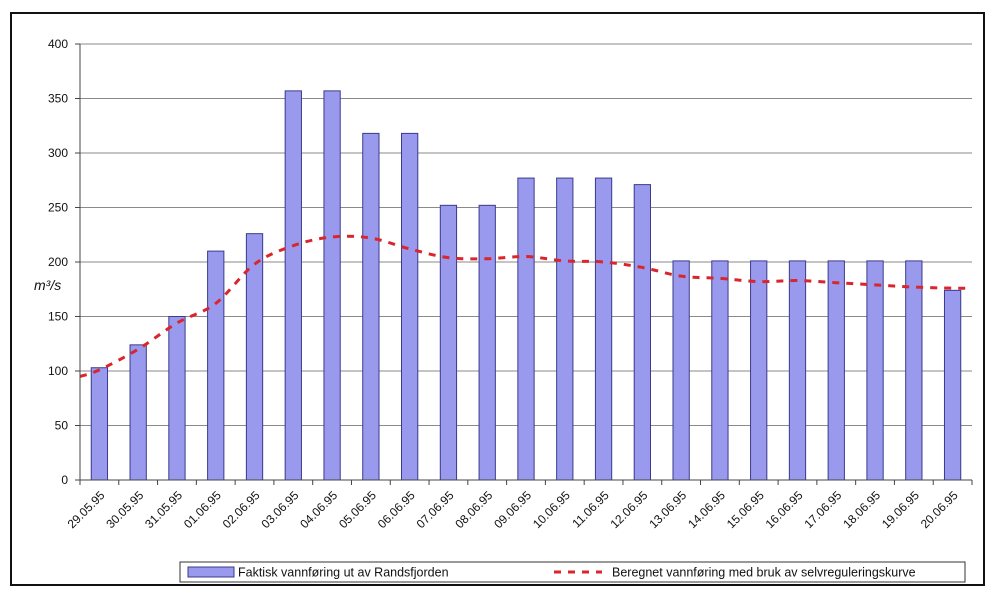  I want to click on x-tick-label: 14.06.95, so click(706, 509).